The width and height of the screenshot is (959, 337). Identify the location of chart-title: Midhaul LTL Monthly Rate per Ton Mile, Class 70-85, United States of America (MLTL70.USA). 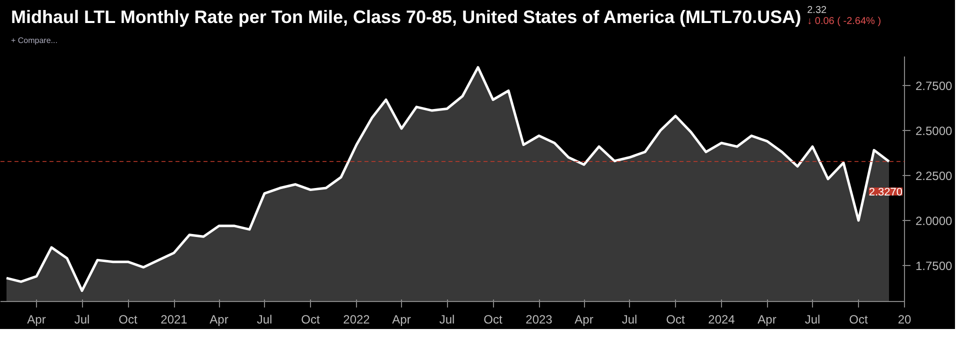
(406, 17).